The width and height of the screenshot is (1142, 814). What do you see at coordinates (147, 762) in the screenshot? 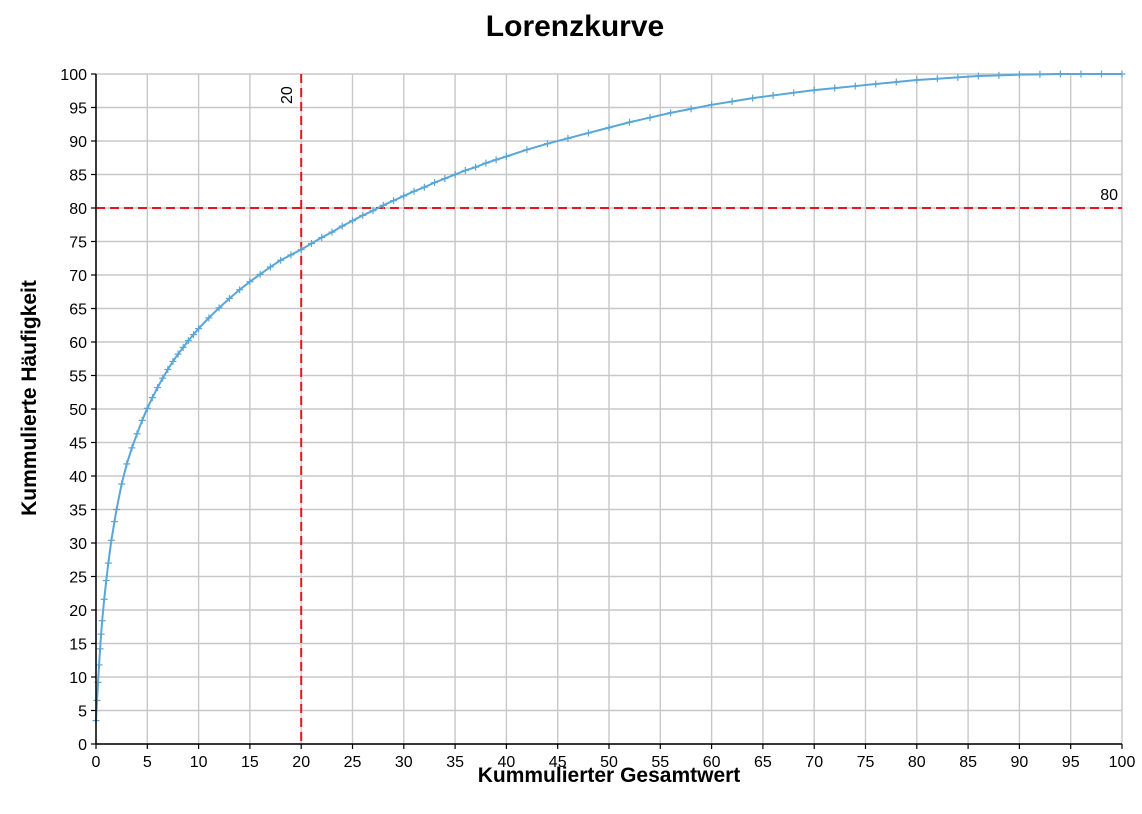
I see `x-tick-label: 5` at bounding box center [147, 762].